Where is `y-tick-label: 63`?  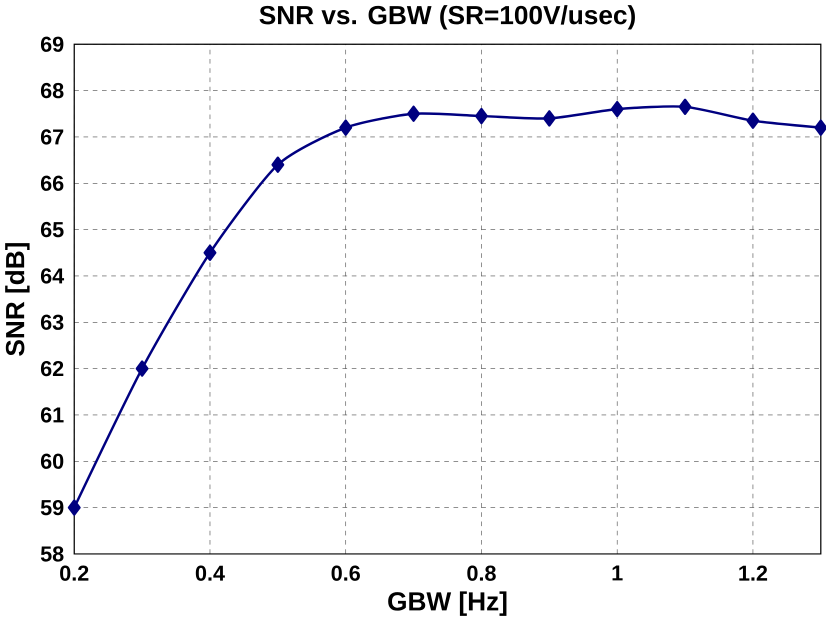
y-tick-label: 63 is located at coordinates (52, 322).